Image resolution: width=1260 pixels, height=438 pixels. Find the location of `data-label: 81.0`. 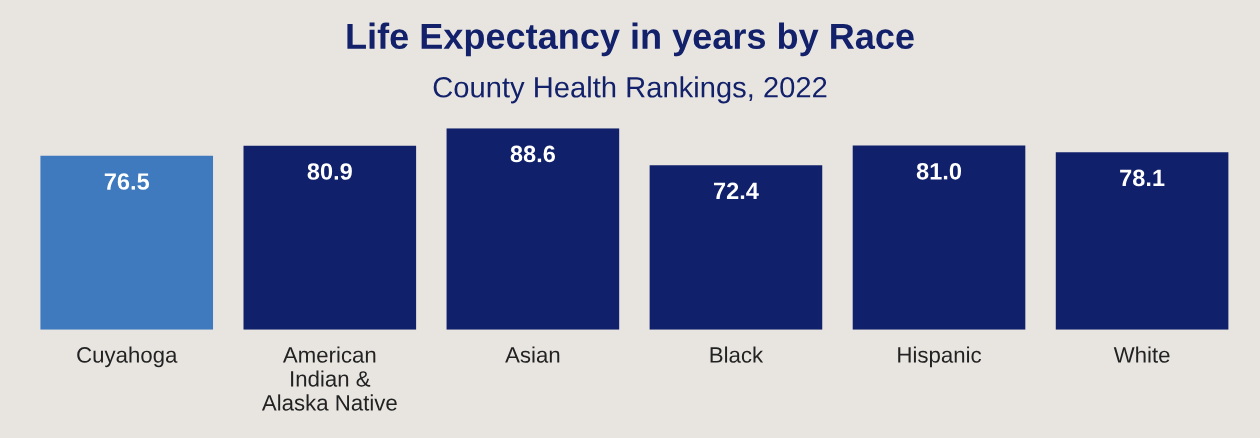

data-label: 81.0 is located at coordinates (939, 171).